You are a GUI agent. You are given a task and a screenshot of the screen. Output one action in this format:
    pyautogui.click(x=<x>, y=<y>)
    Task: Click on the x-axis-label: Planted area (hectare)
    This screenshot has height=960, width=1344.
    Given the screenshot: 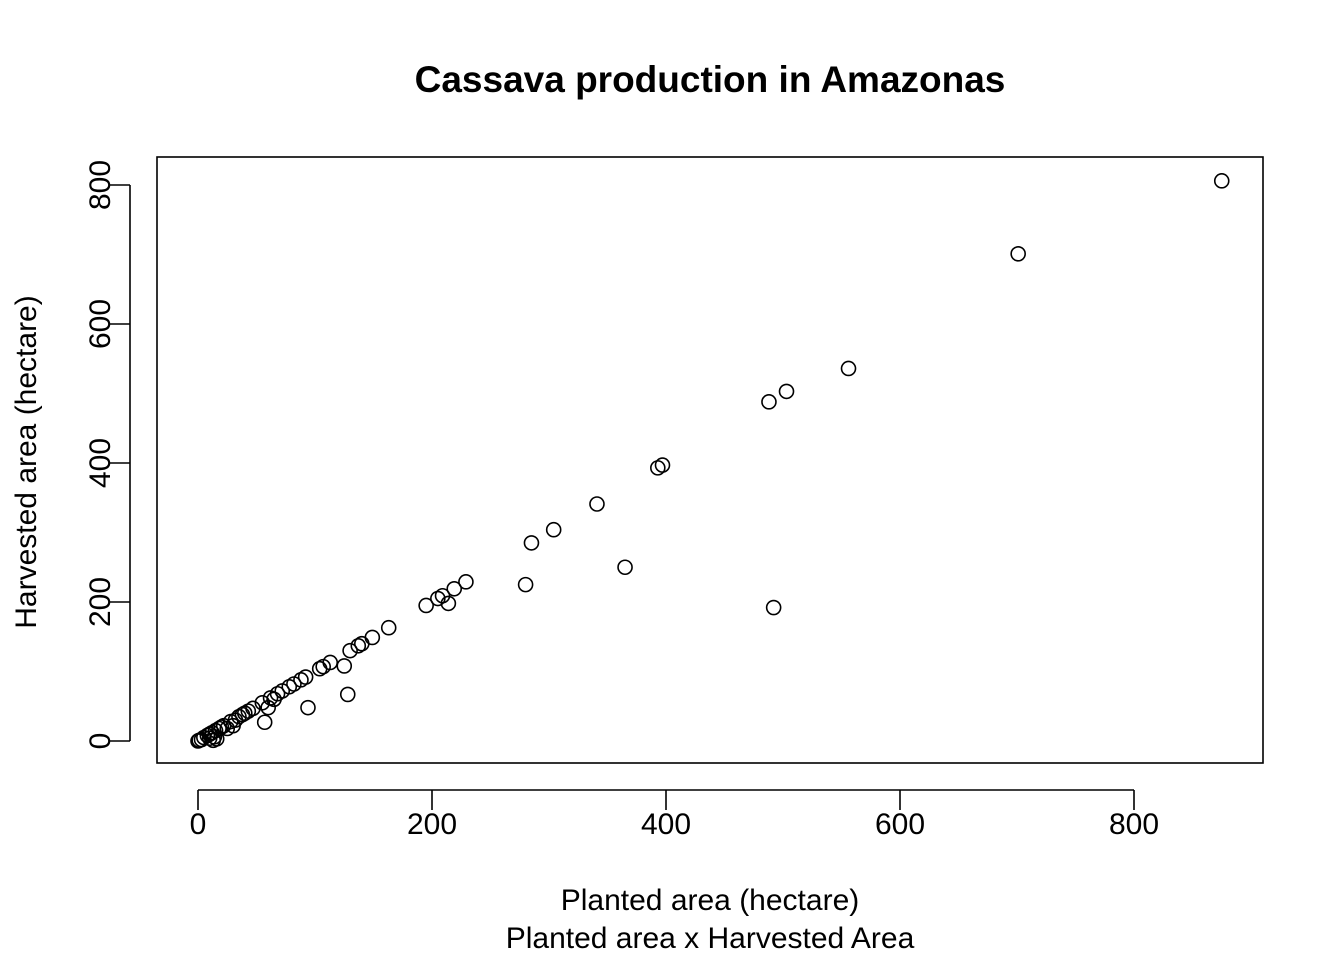 What is the action you would take?
    pyautogui.click(x=710, y=900)
    